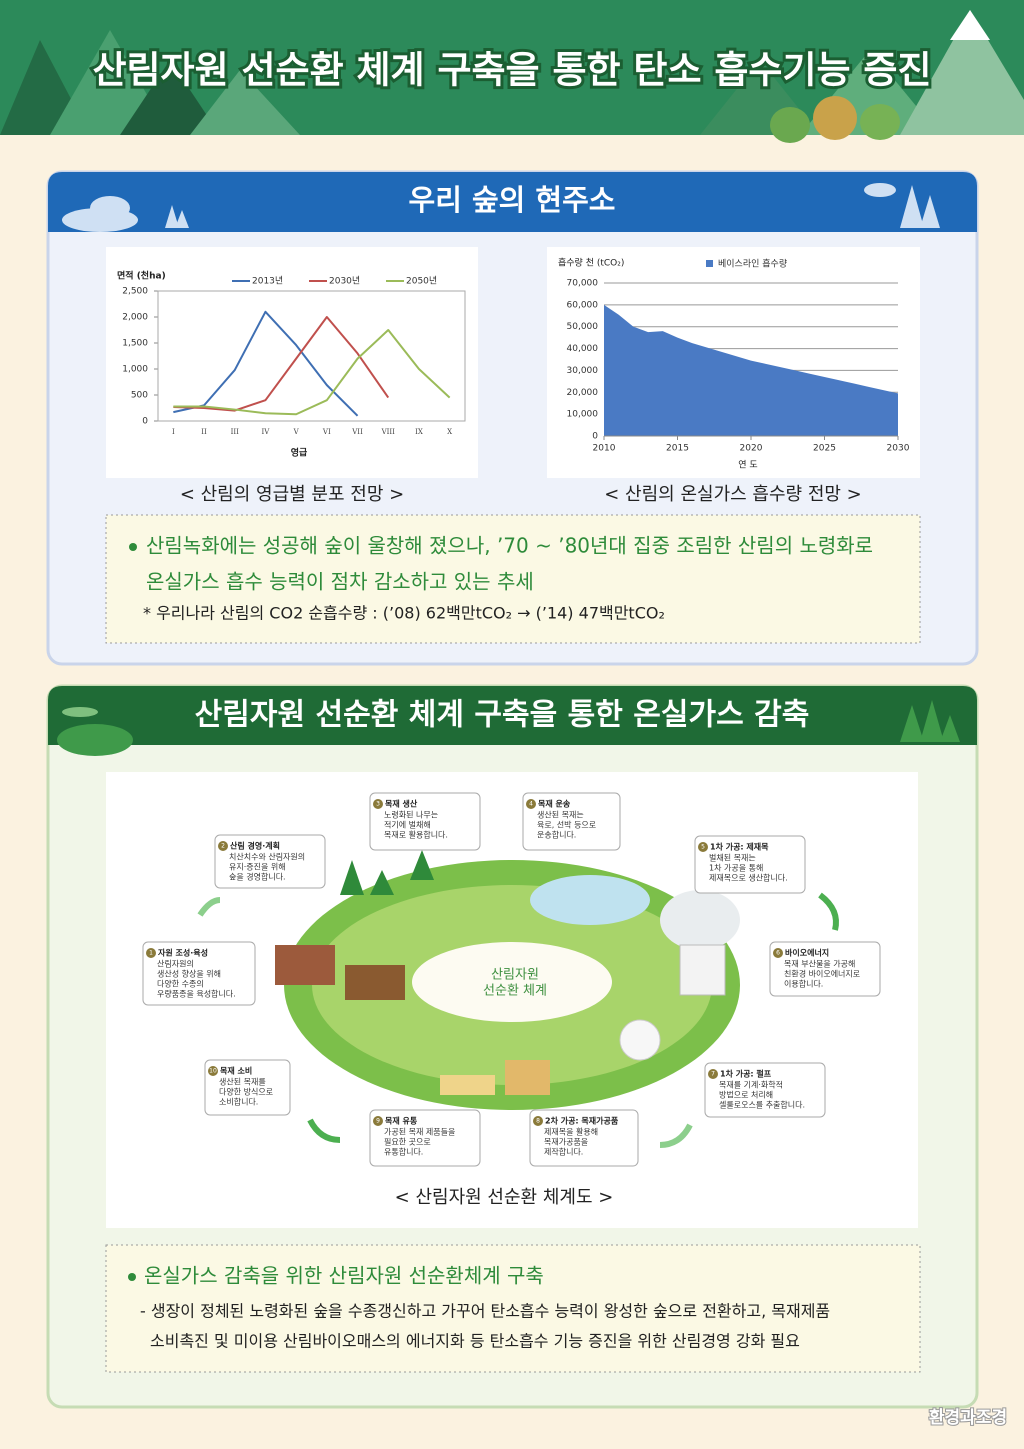 The image size is (1024, 1449). What do you see at coordinates (135, 292) in the screenshot?
I see `y-tick-label: 2,500` at bounding box center [135, 292].